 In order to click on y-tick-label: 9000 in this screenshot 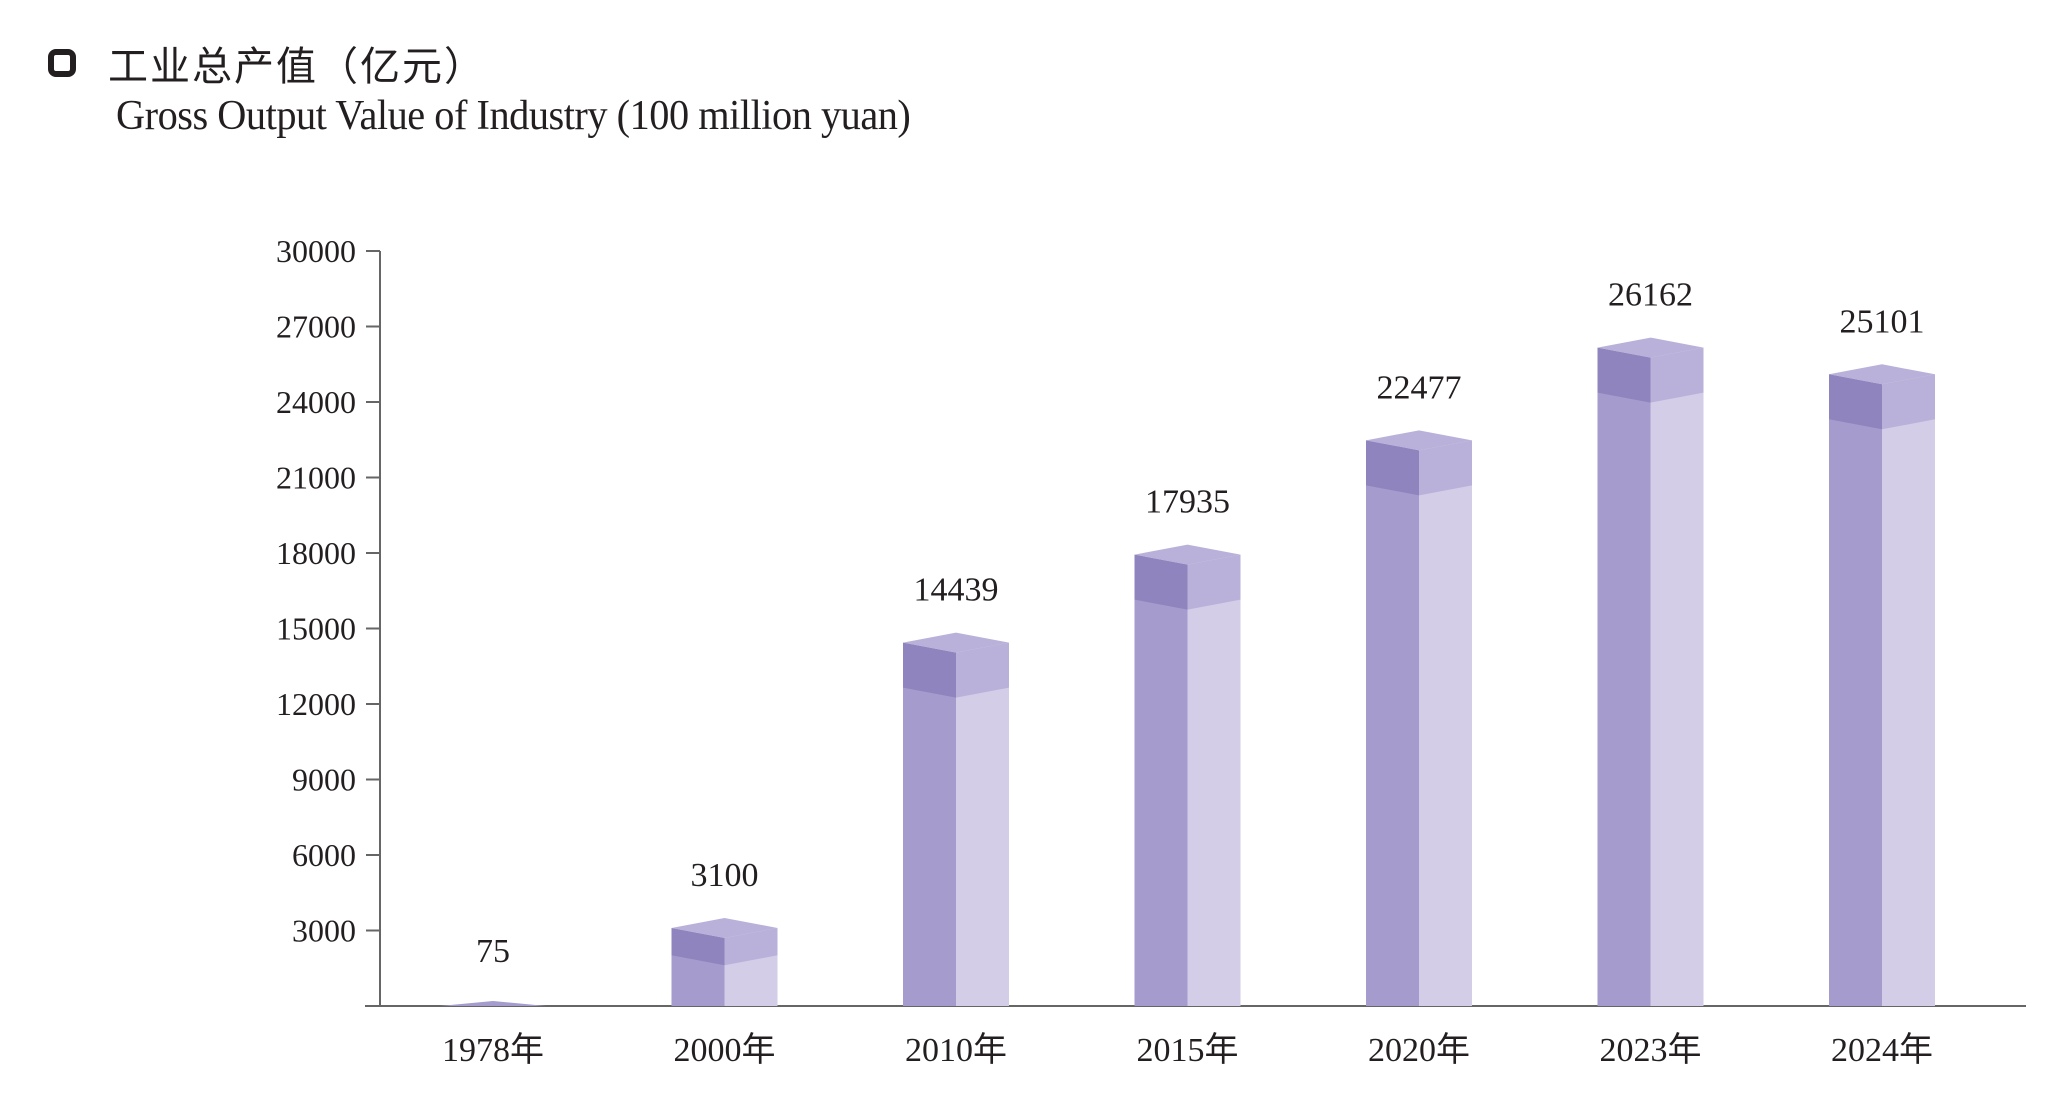, I will do `click(324, 780)`.